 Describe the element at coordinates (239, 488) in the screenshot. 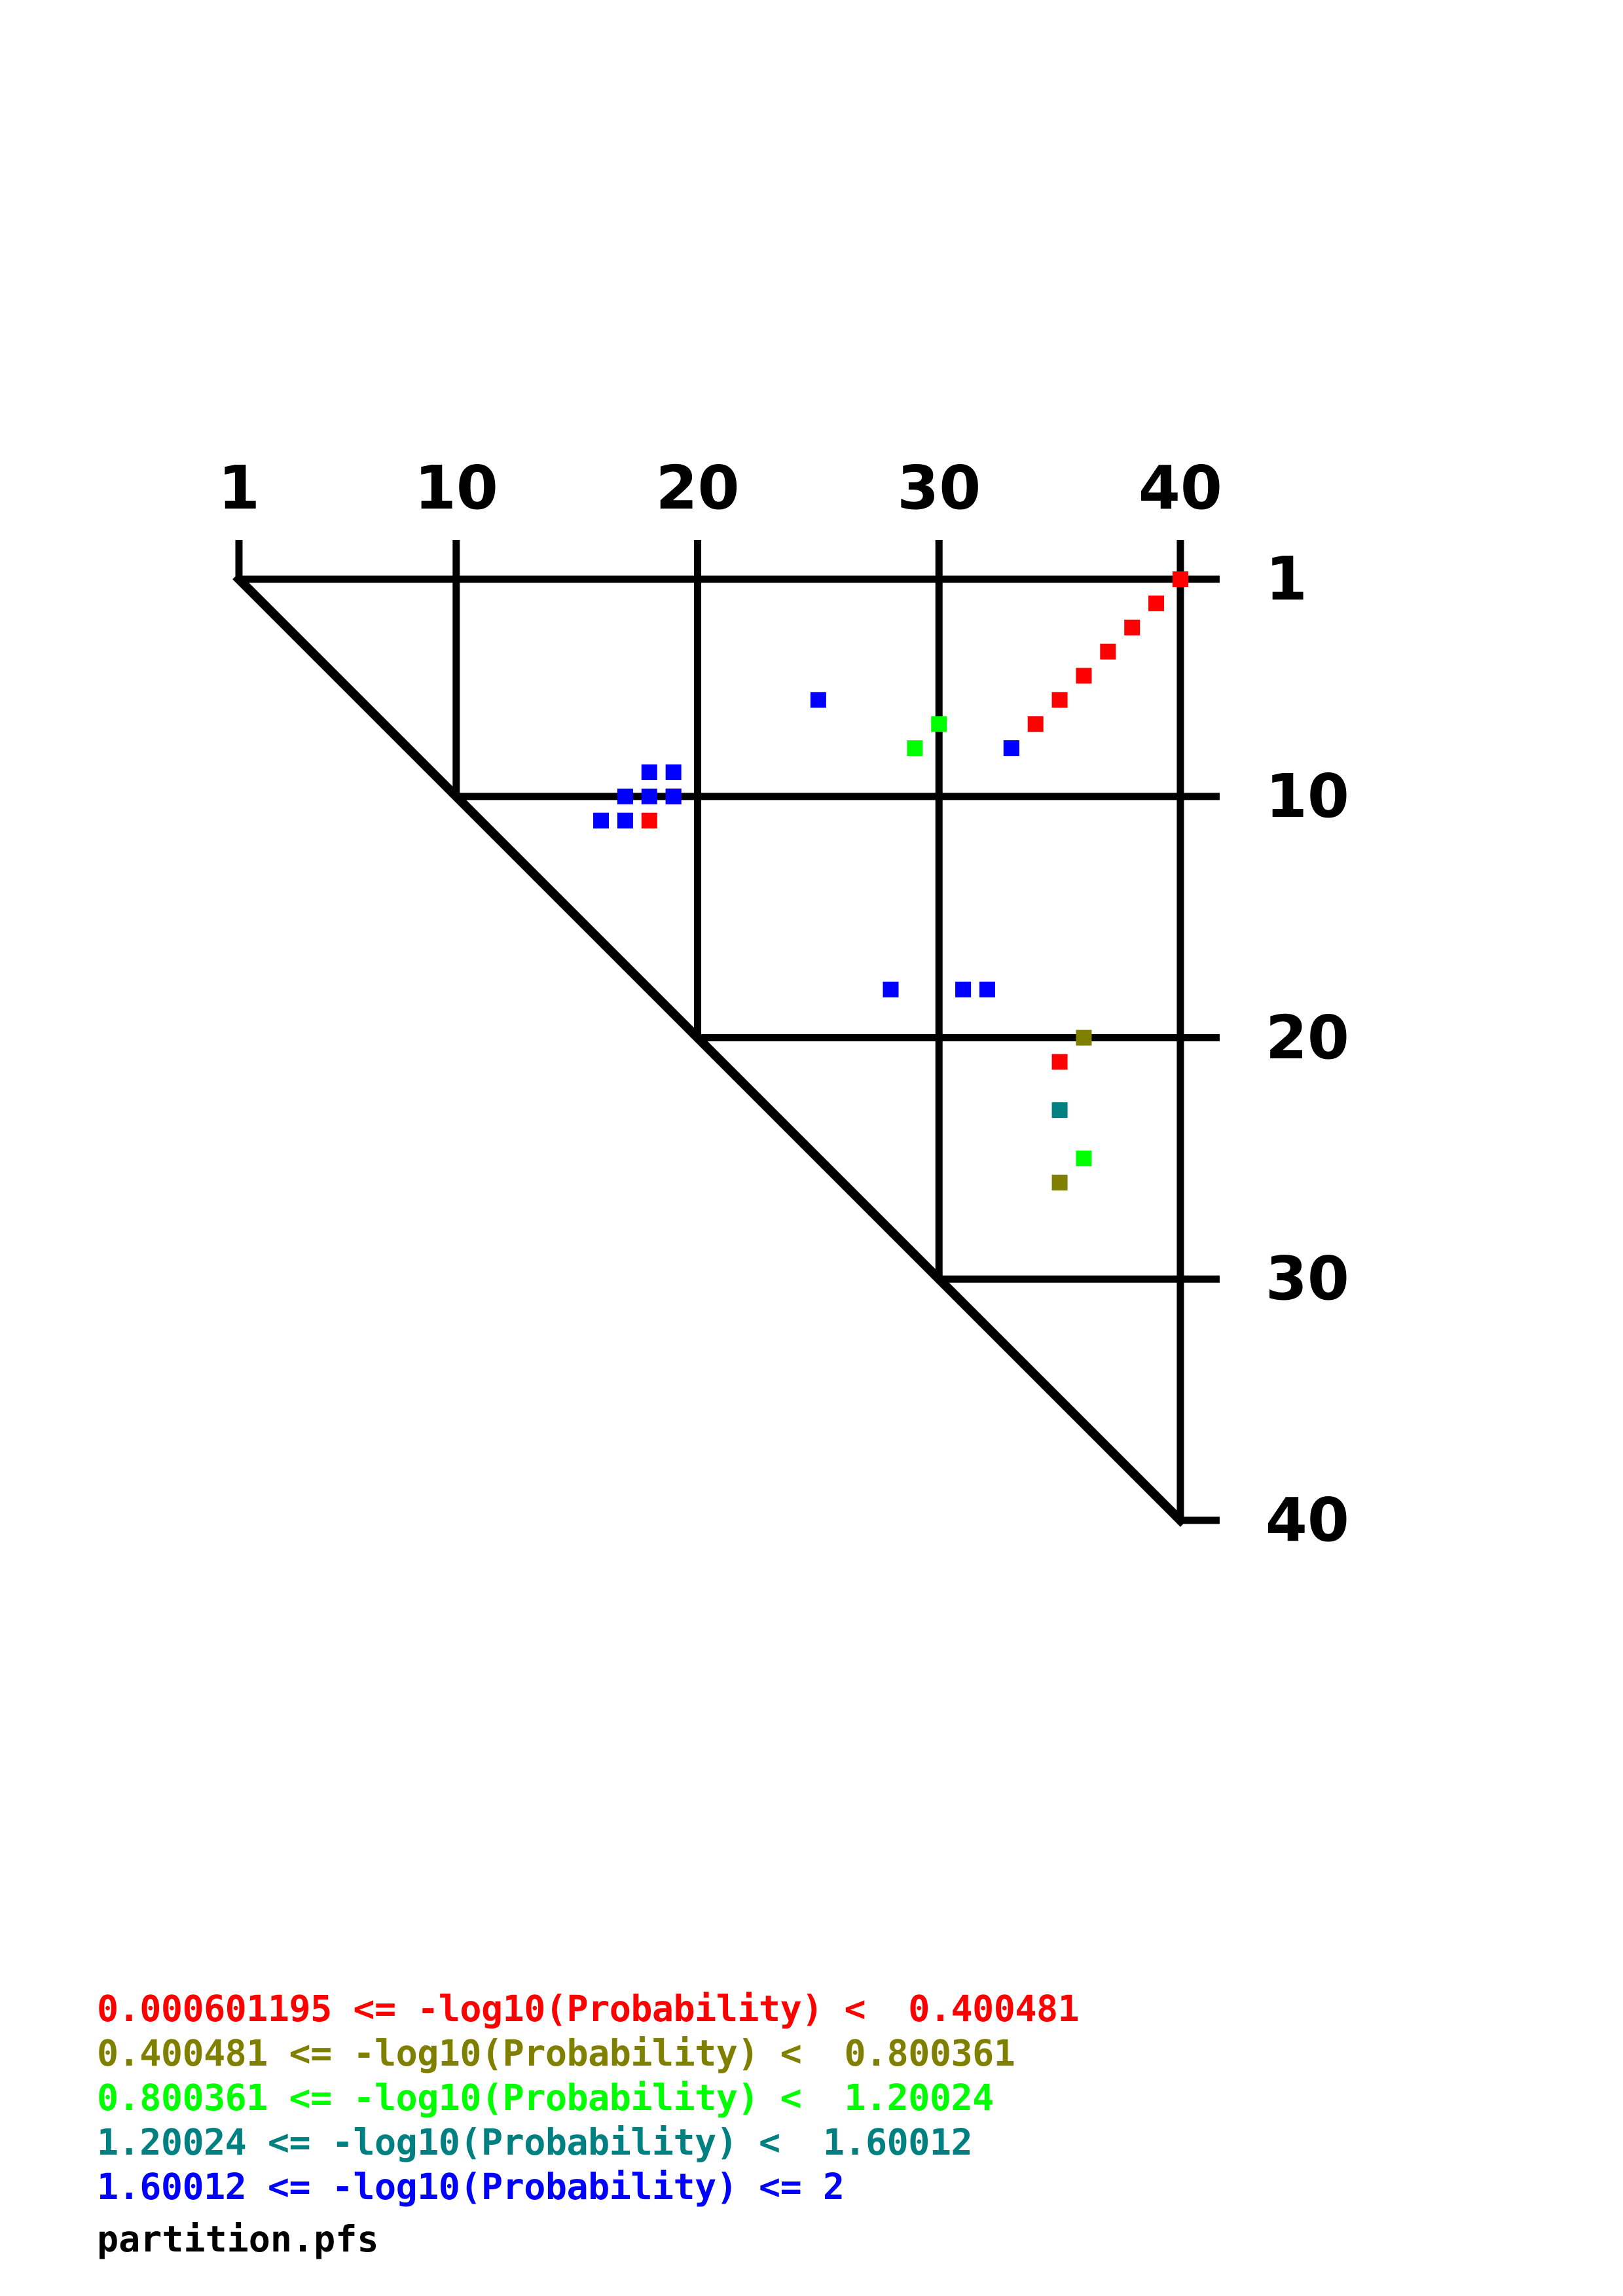

I see `top-tick-label-1: 1` at that location.